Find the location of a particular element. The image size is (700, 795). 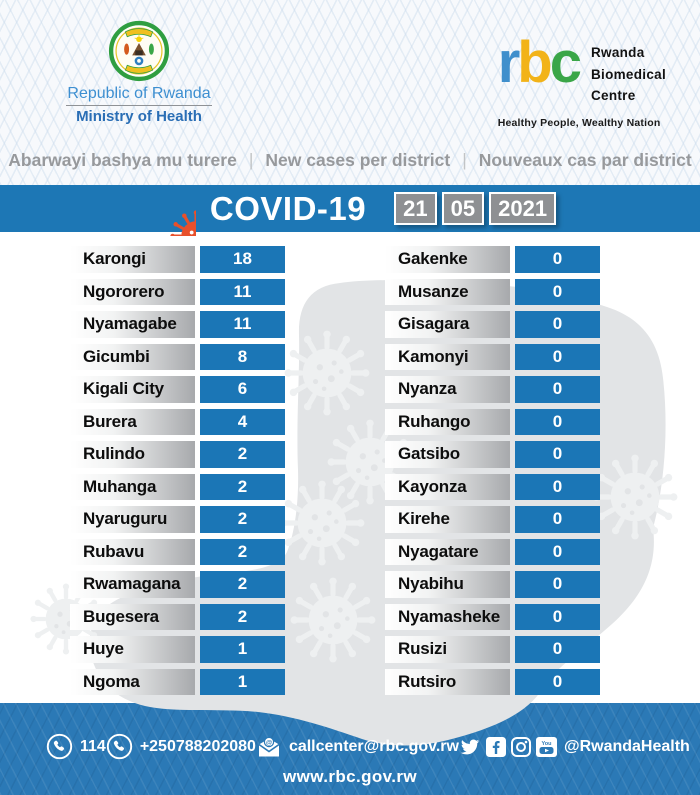

rbc-name-line: Biomedical is located at coordinates (628, 74).